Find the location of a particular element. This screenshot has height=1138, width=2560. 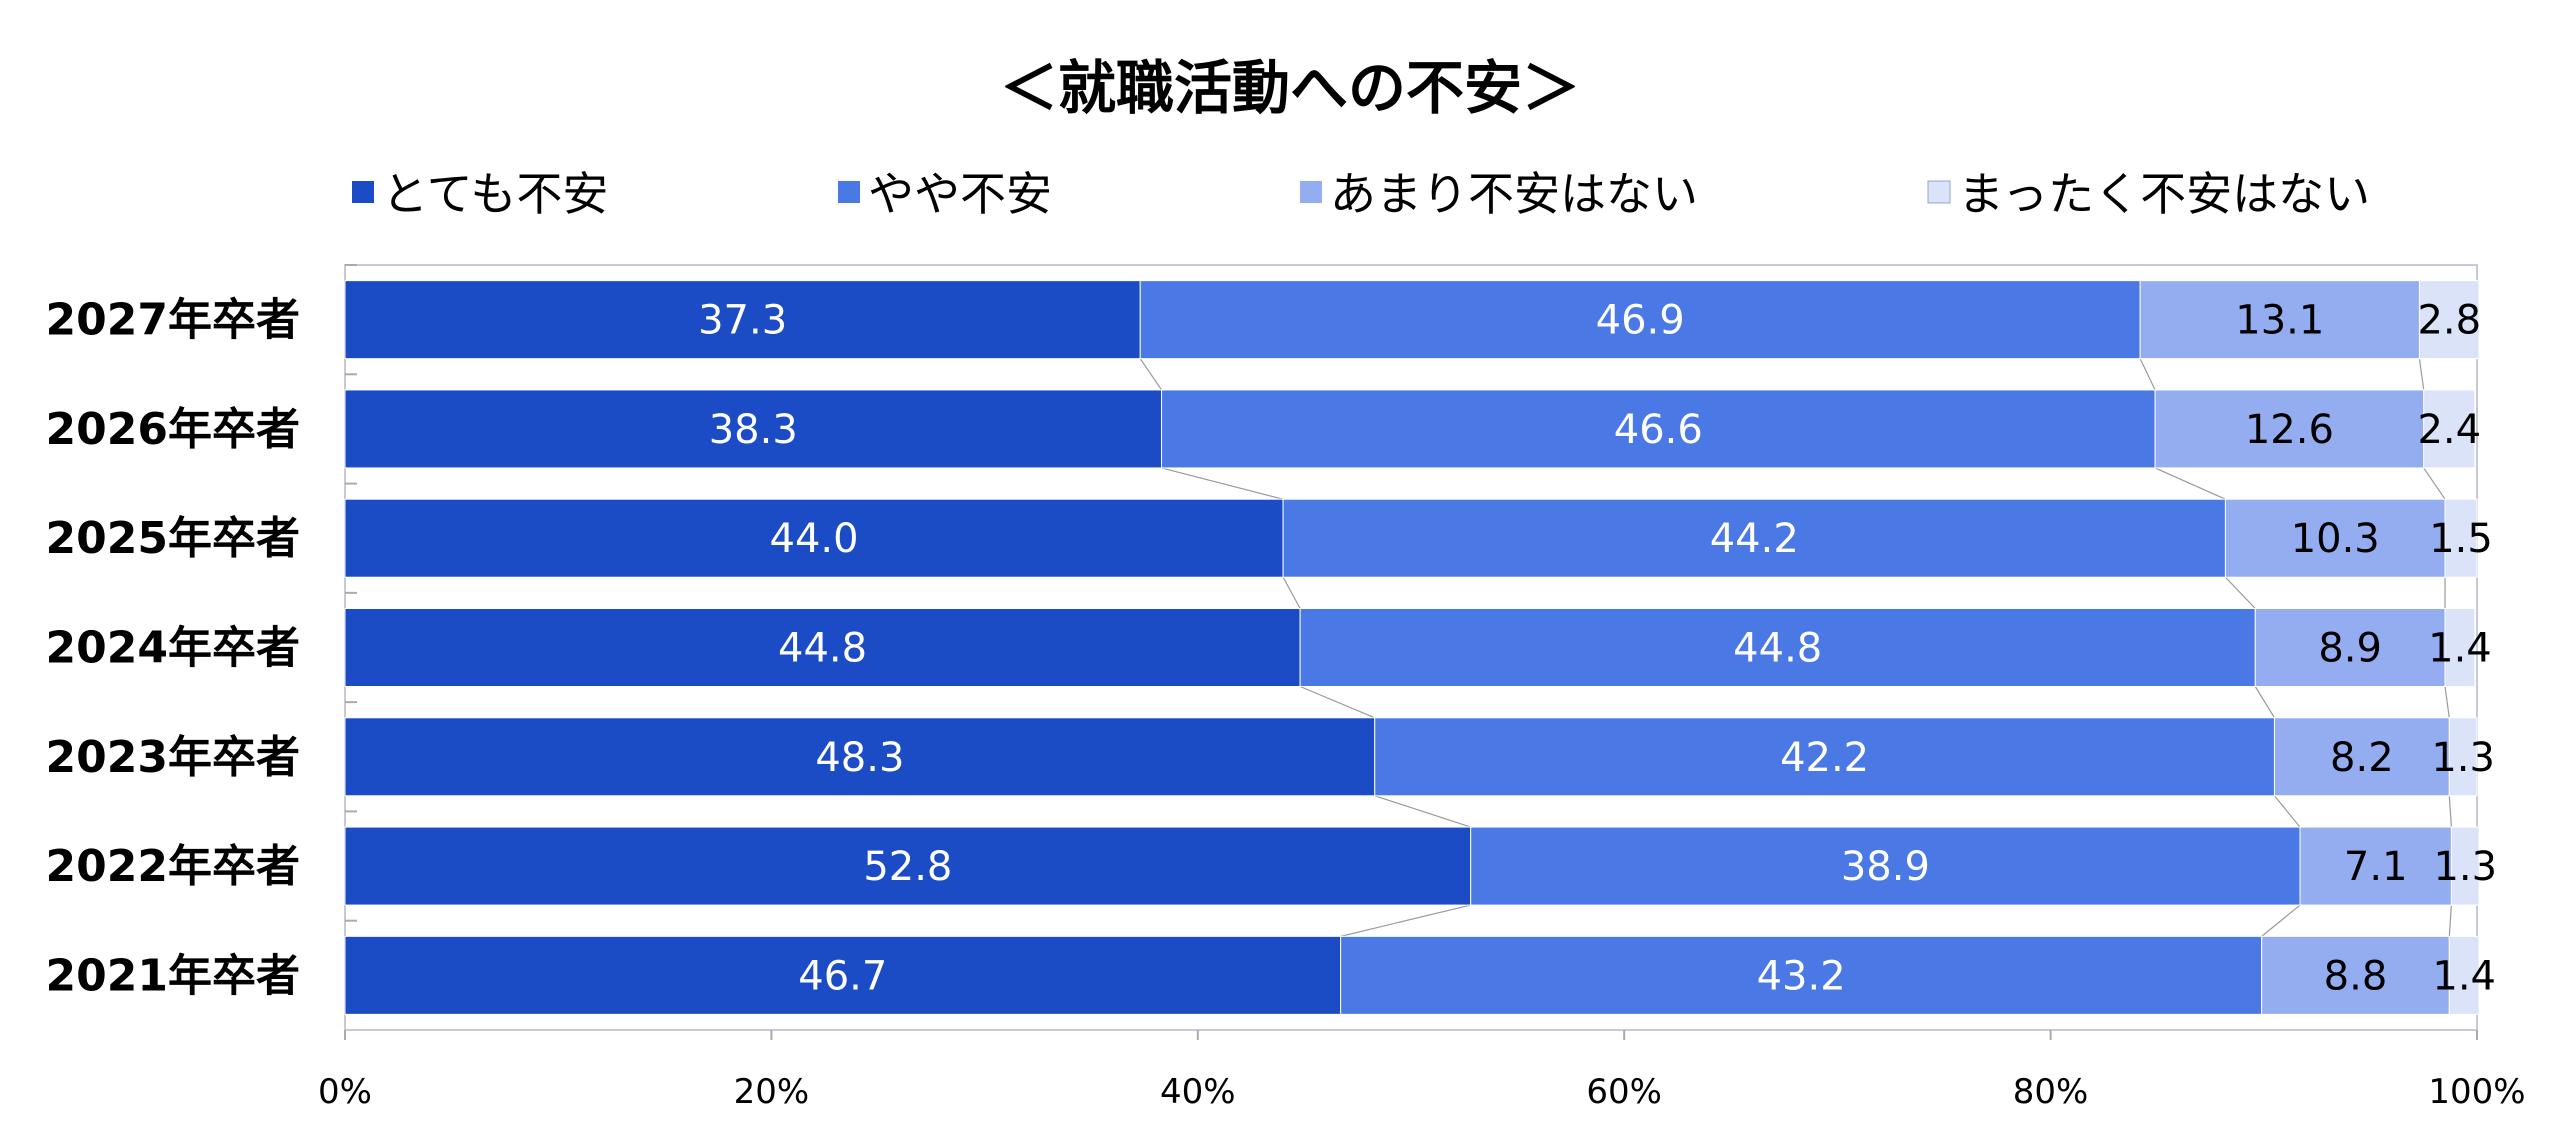

x-tick-label: 40% is located at coordinates (1198, 1092).